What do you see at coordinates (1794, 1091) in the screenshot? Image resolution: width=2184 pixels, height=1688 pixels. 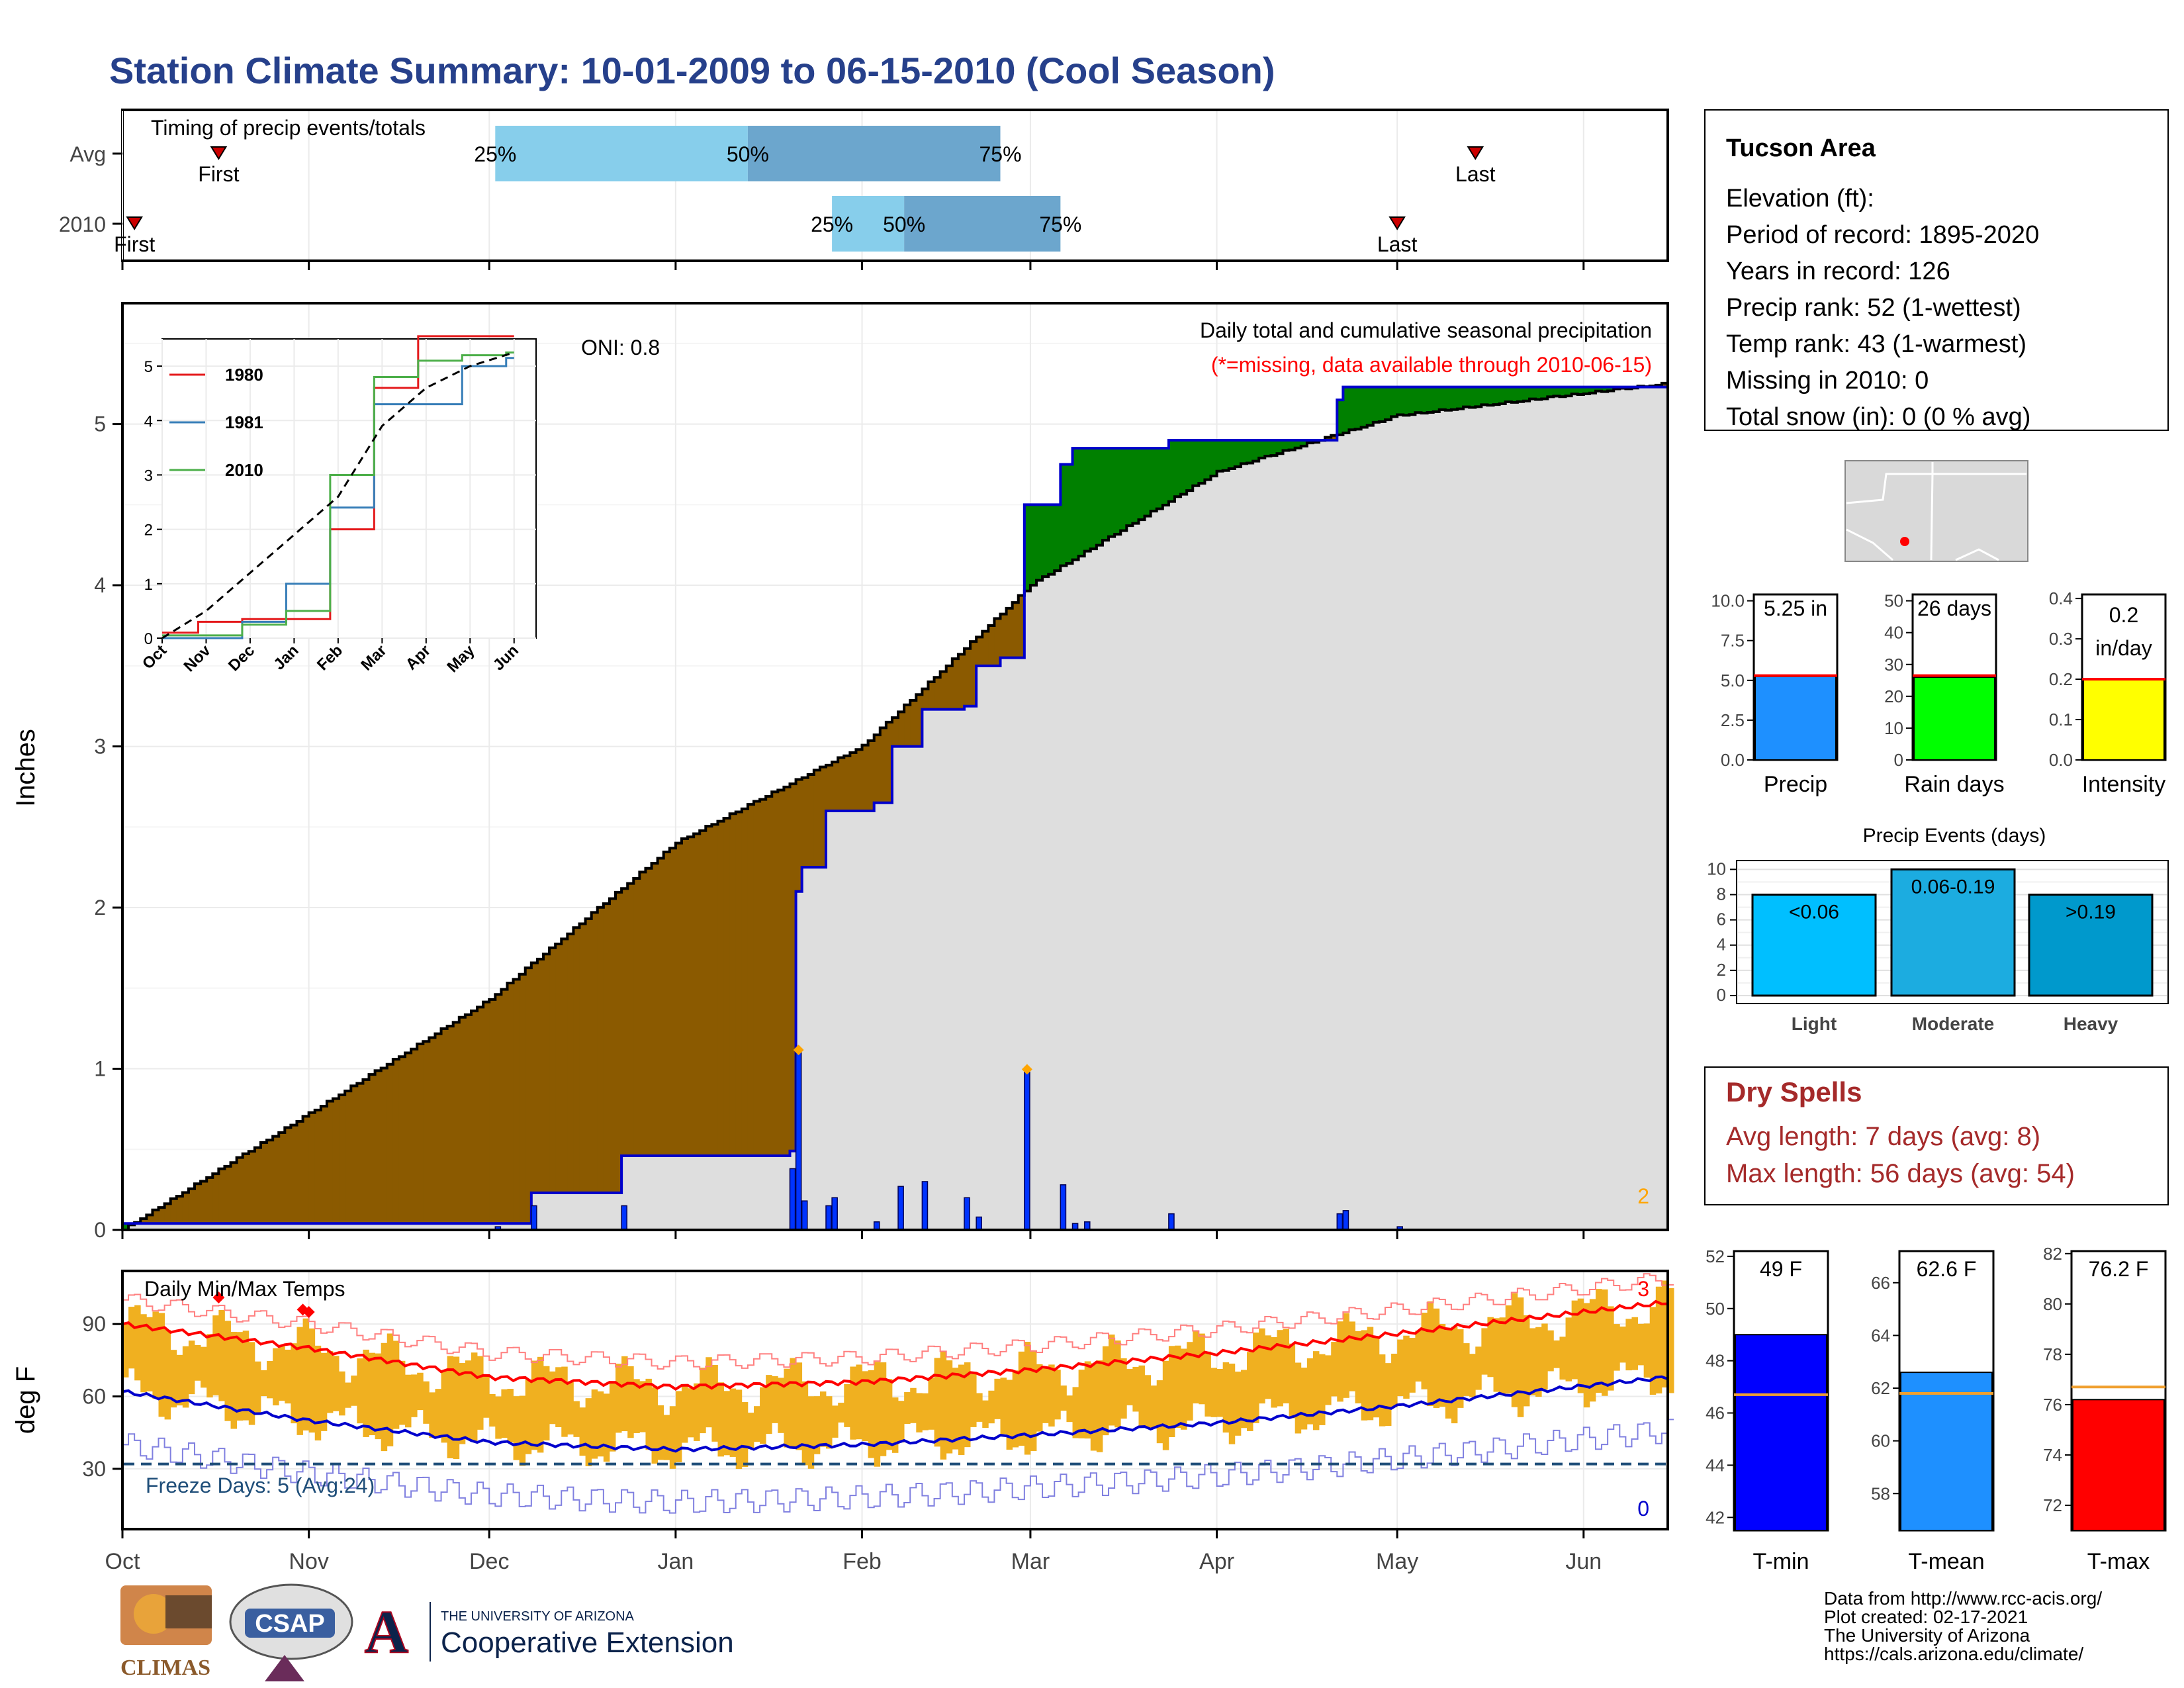 I see `dry-spells-title: Dry Spells` at bounding box center [1794, 1091].